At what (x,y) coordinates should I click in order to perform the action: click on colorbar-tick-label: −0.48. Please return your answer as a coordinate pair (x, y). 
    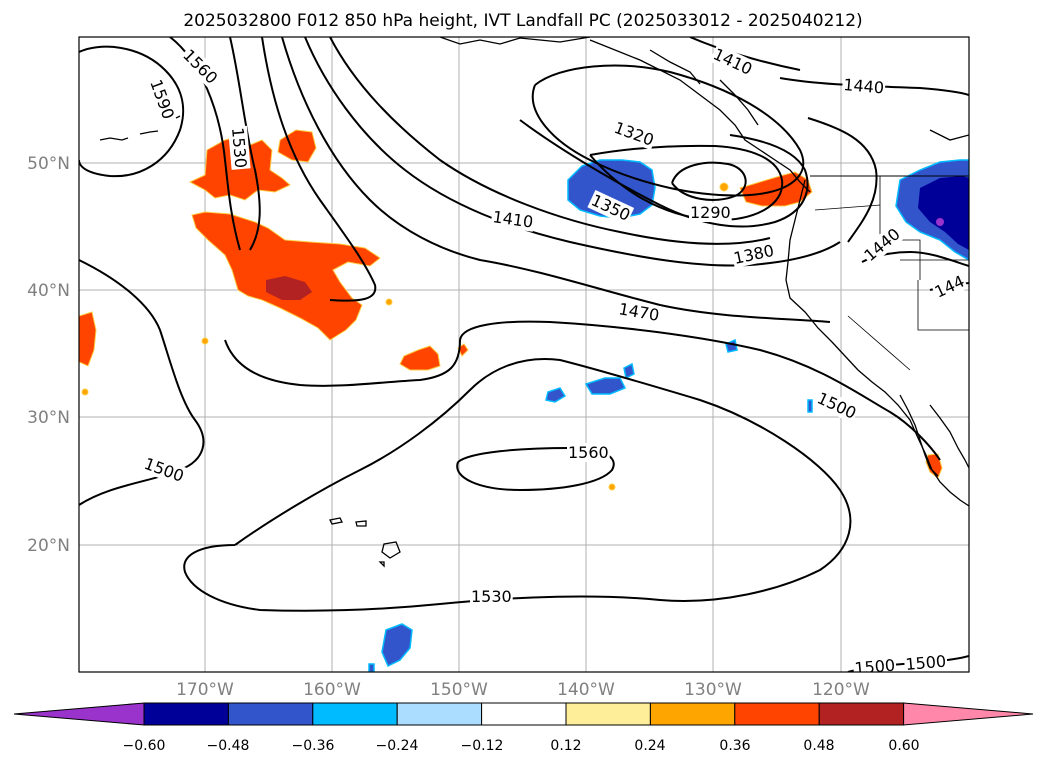
    Looking at the image, I should click on (228, 746).